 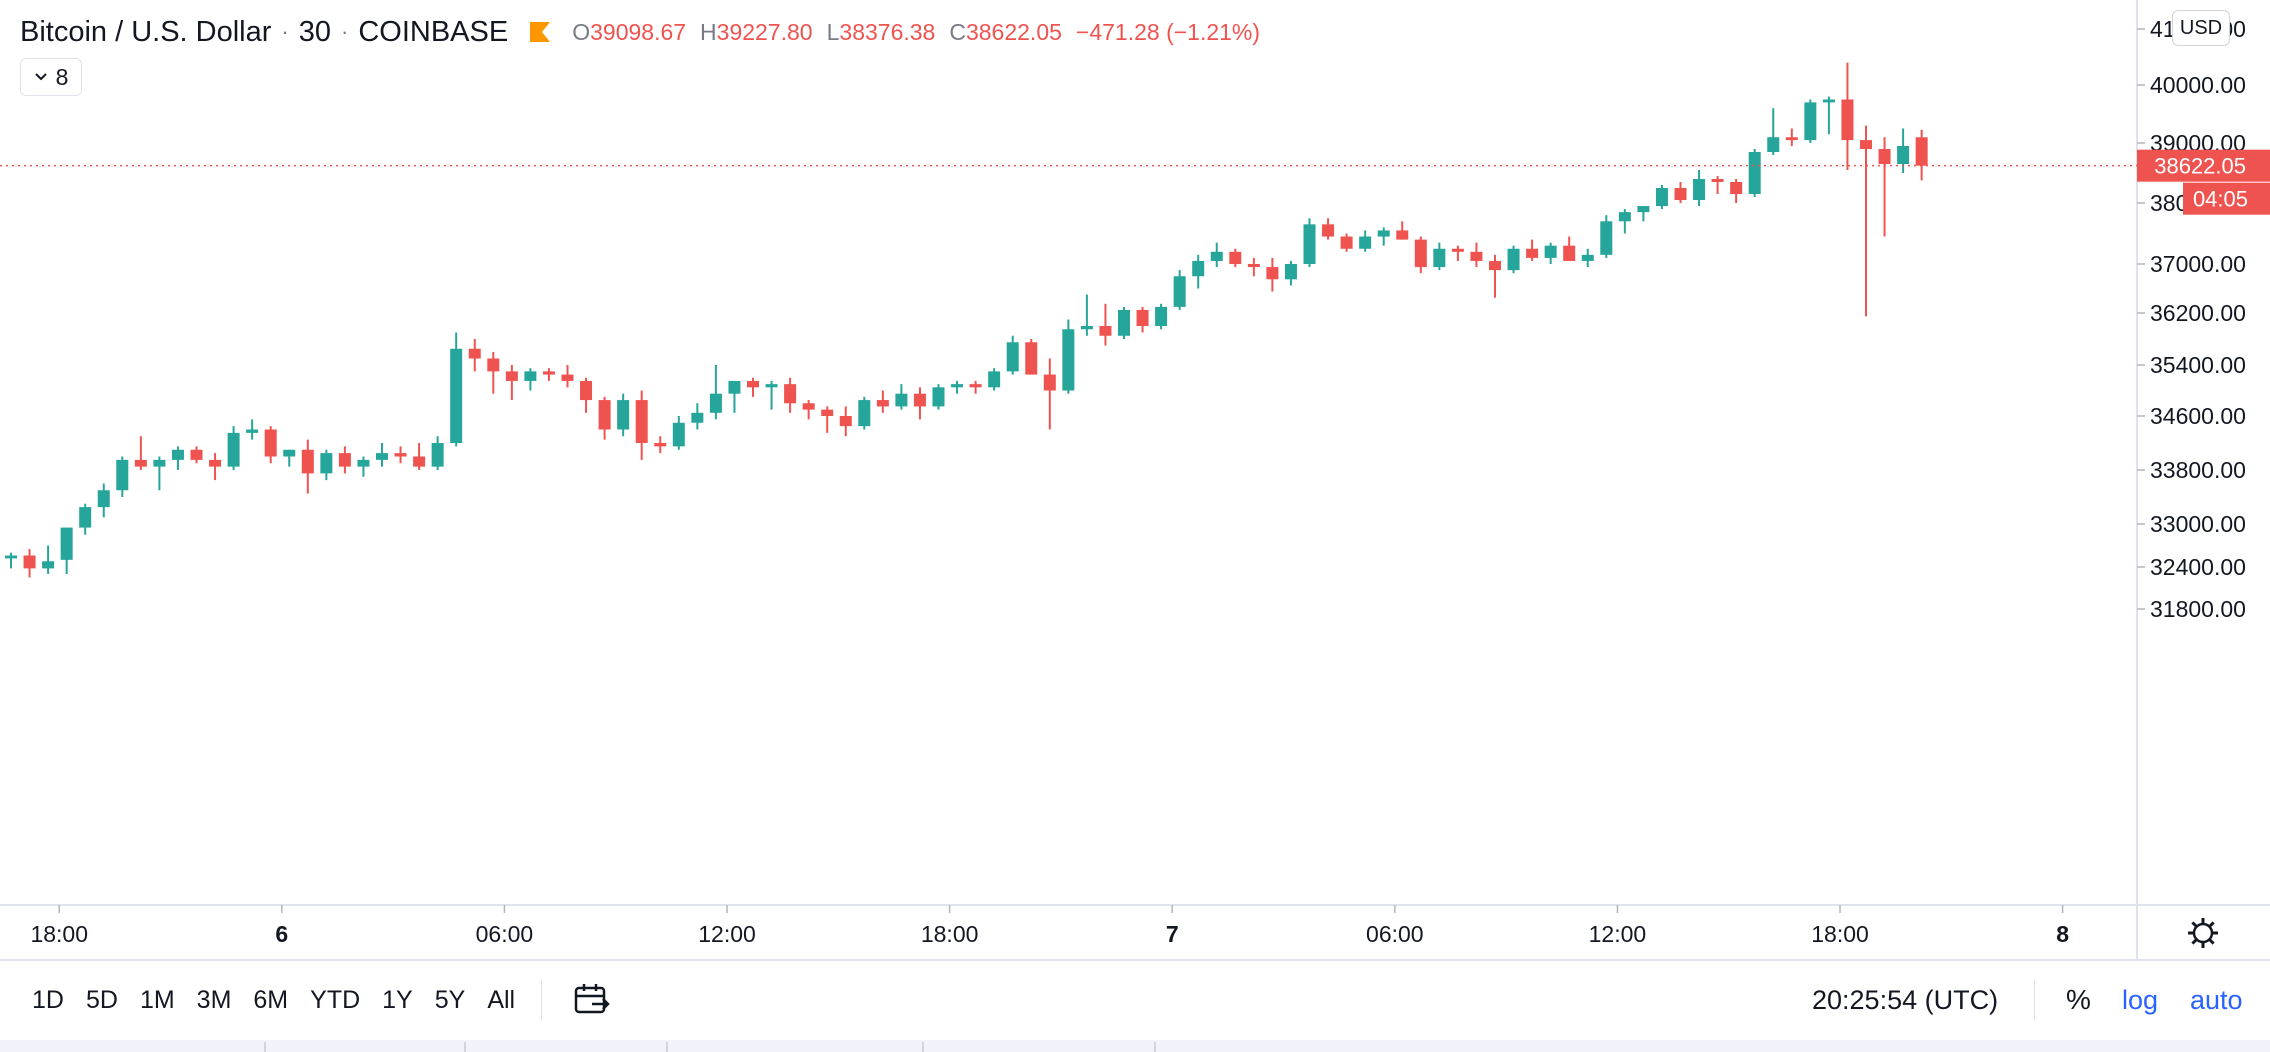 I want to click on range-list: 1D 5D 1M 3M 6M YTD 1Y 5Y All, so click(x=273, y=1000).